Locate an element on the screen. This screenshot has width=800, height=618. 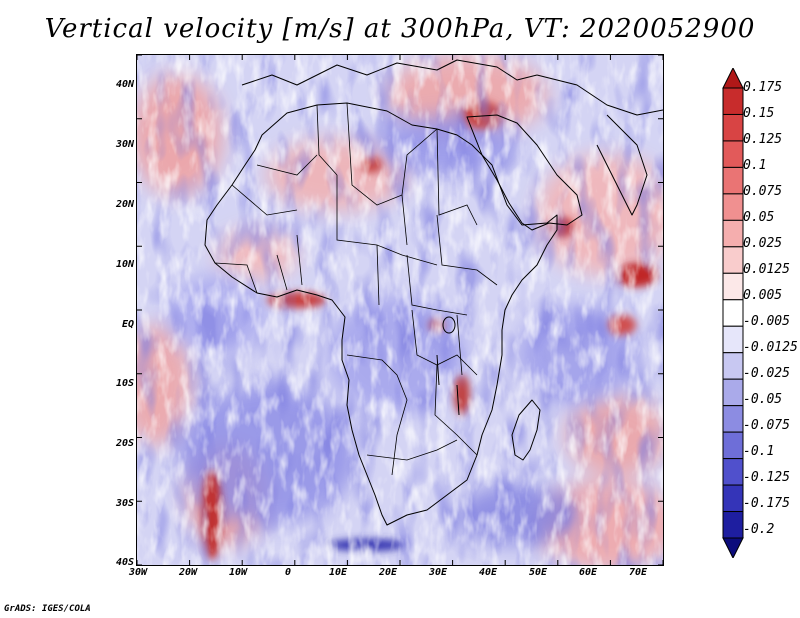
lat-label-30s: 30S is located at coordinates (124, 503).